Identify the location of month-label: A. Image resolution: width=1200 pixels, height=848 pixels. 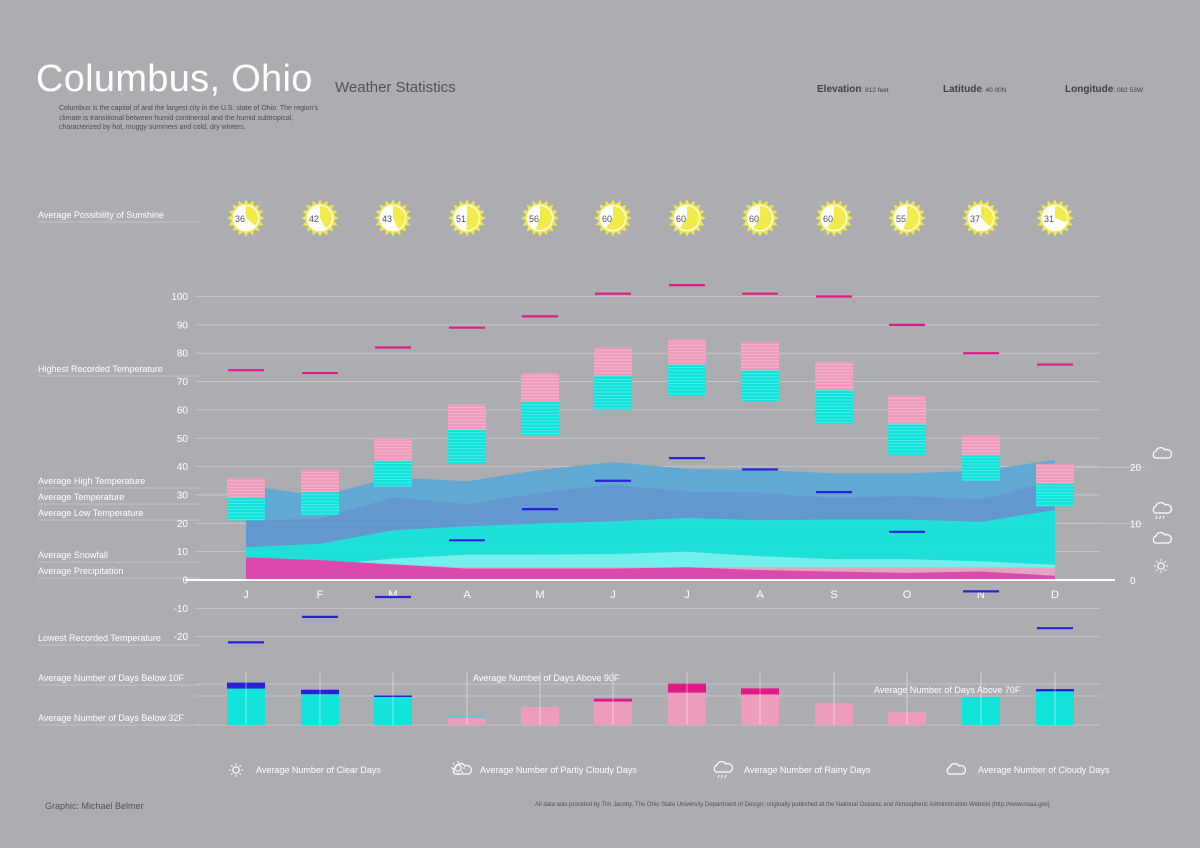
(760, 595).